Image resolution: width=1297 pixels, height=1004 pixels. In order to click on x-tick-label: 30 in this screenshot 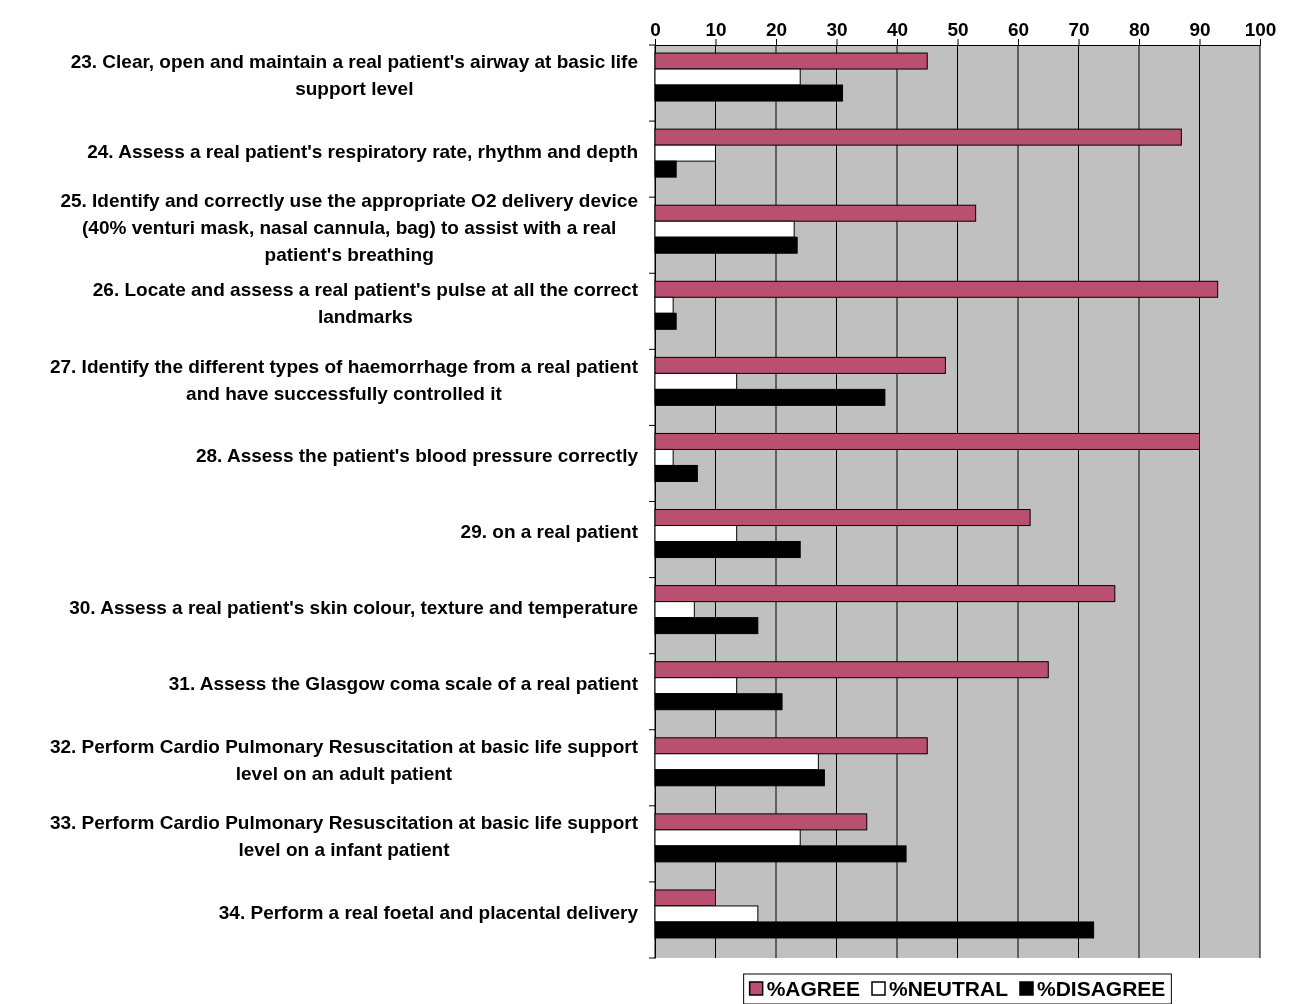, I will do `click(837, 29)`.